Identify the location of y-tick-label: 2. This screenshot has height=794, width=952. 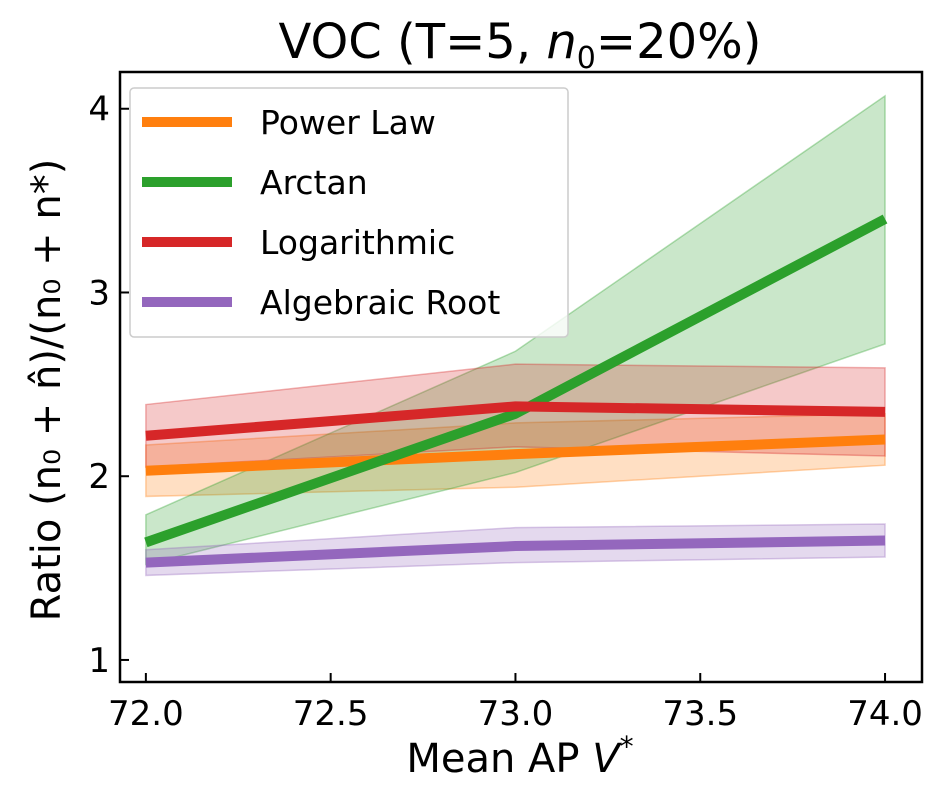
(99, 477).